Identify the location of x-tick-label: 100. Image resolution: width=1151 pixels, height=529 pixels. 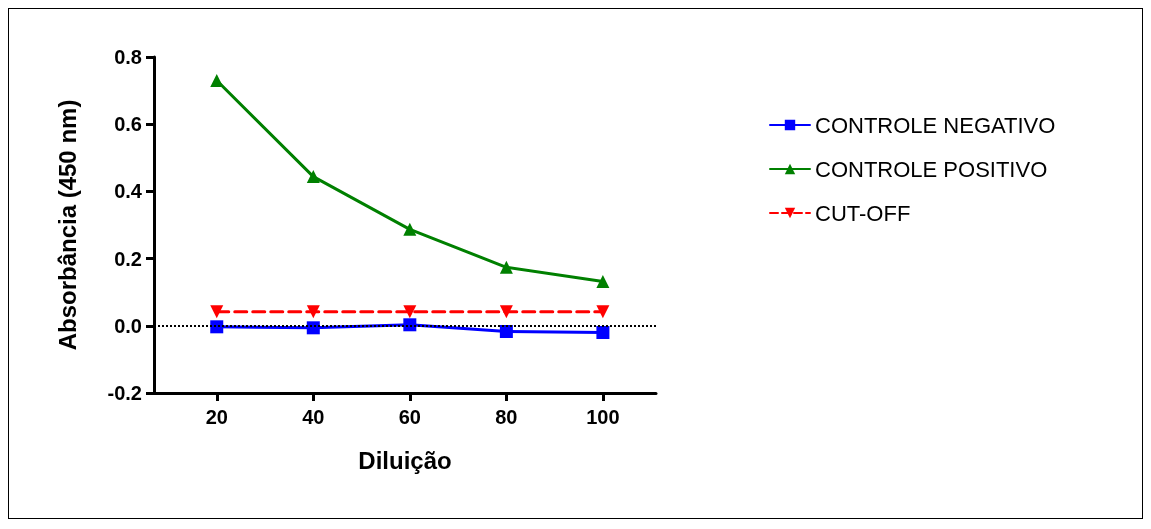
(603, 417).